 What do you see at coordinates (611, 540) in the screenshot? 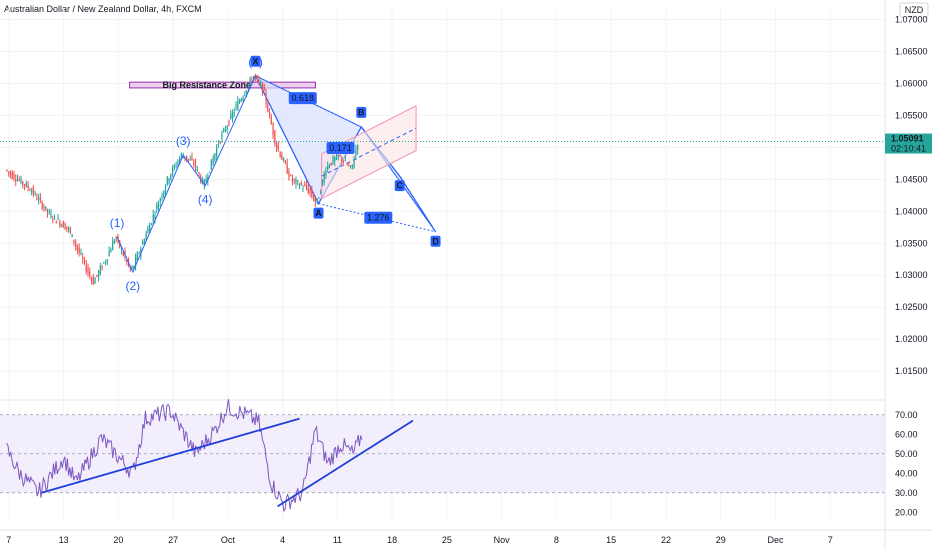
I see `x-tick: 15` at bounding box center [611, 540].